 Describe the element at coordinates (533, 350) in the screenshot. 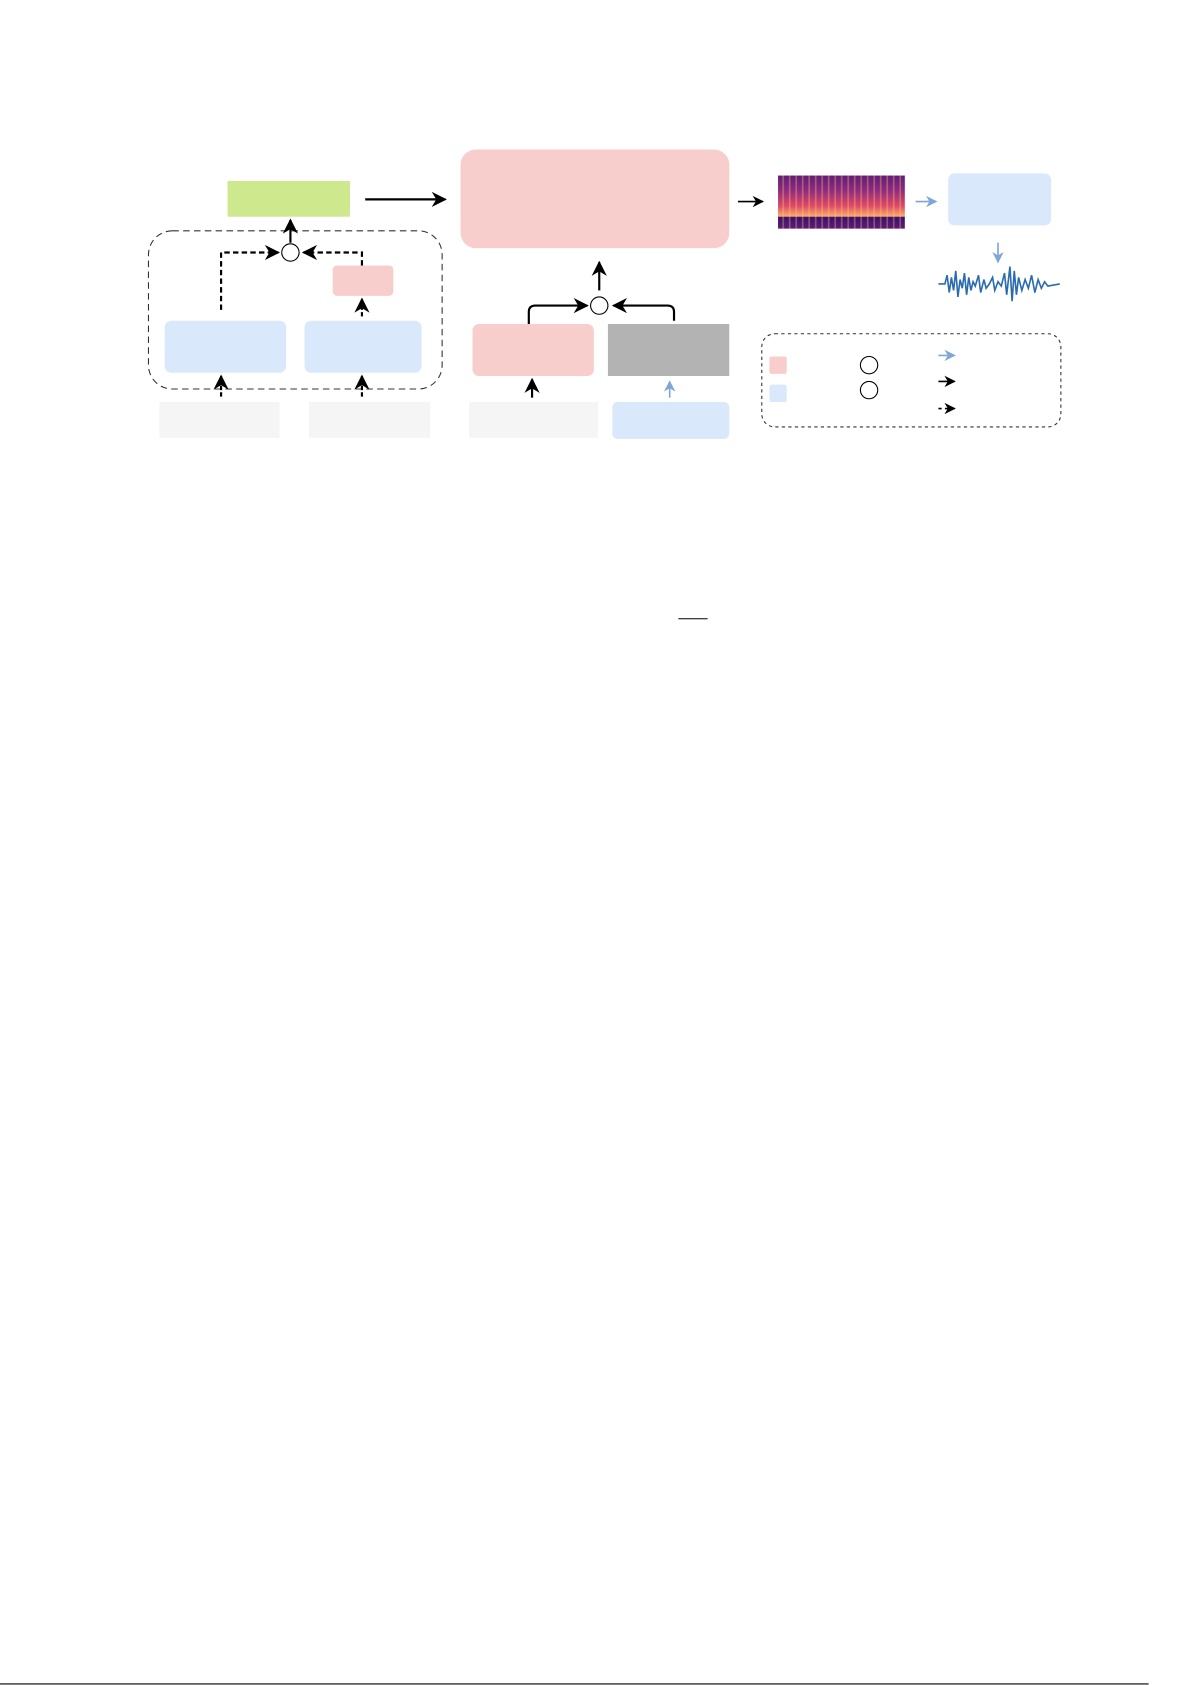

I see `pink-block` at that location.